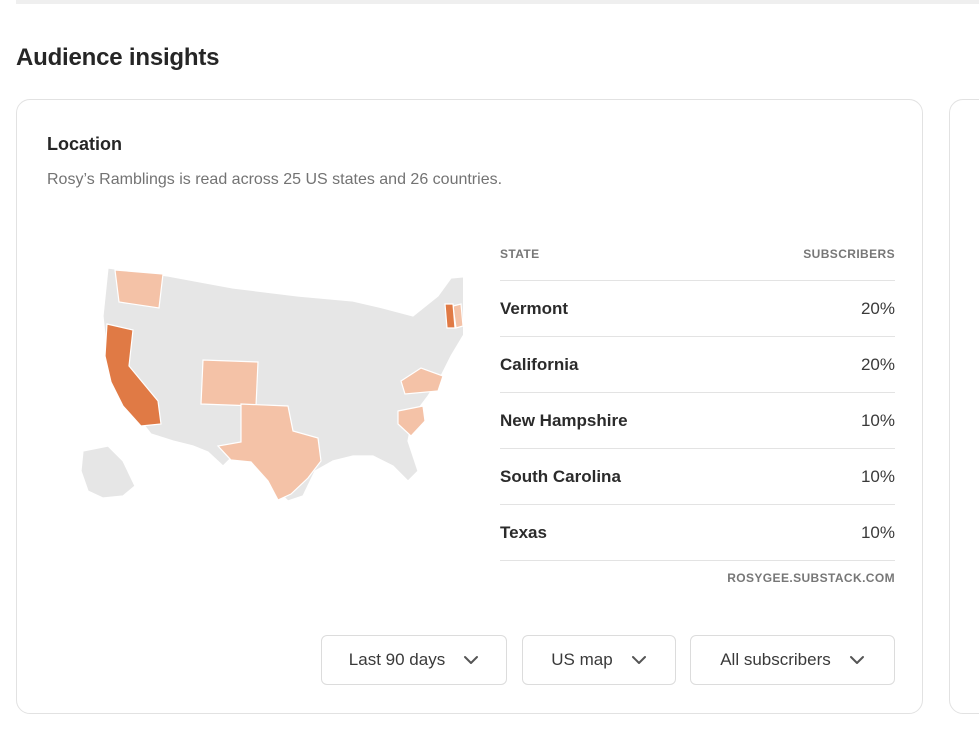  What do you see at coordinates (411, 421) in the screenshot?
I see `map-state-south-carolina` at bounding box center [411, 421].